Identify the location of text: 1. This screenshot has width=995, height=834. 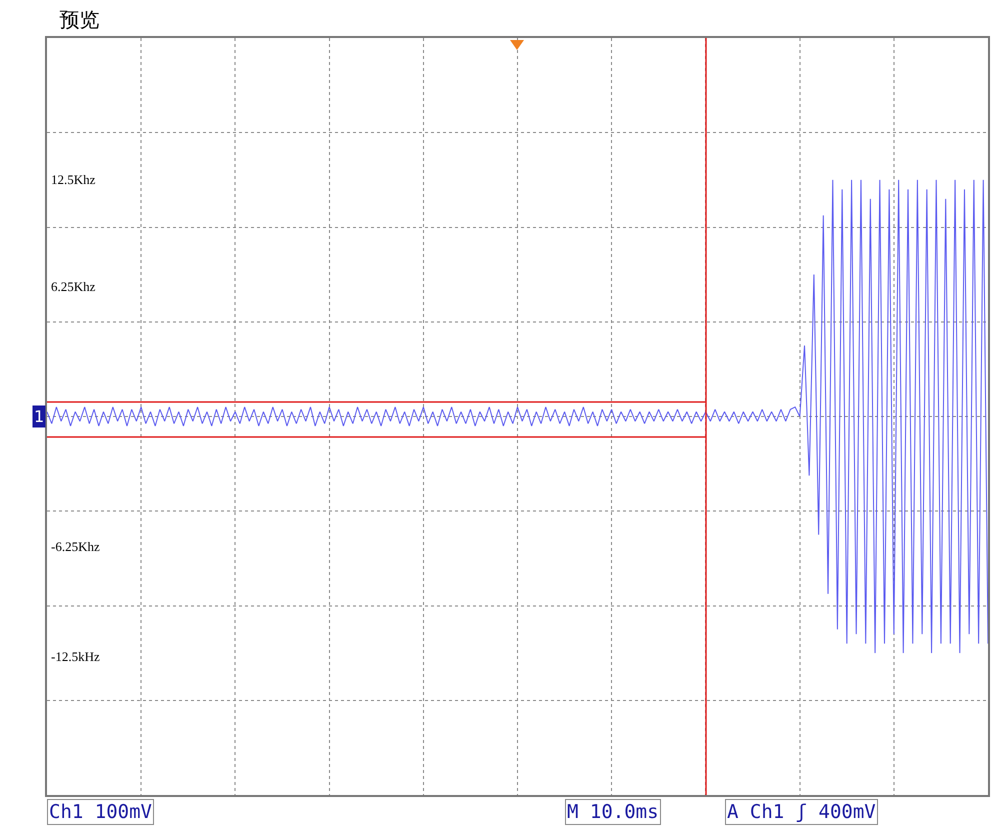
(39, 416).